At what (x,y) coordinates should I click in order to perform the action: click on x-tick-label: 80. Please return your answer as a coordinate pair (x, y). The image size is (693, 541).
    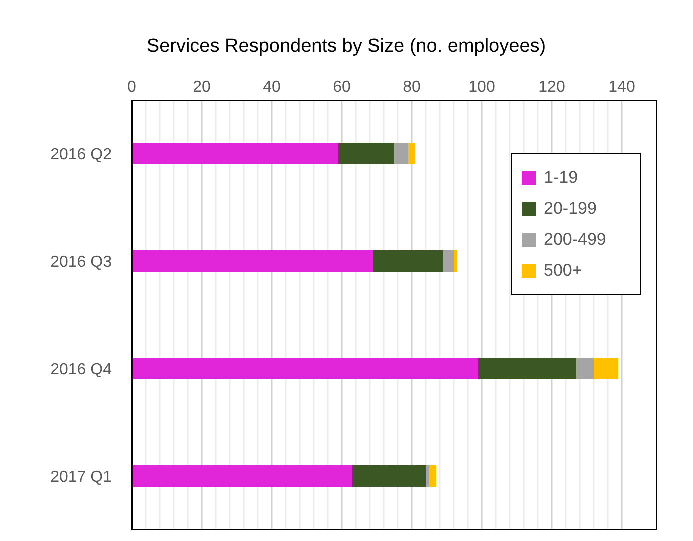
    Looking at the image, I should click on (412, 87).